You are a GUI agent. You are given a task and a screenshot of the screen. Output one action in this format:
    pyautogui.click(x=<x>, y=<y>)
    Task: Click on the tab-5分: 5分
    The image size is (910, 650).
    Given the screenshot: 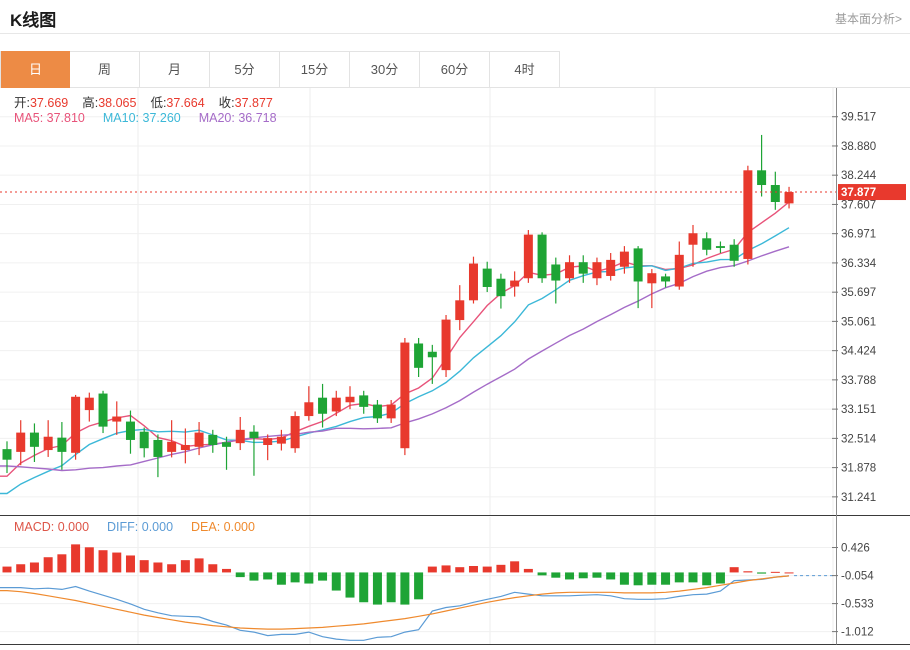 What is the action you would take?
    pyautogui.click(x=245, y=69)
    